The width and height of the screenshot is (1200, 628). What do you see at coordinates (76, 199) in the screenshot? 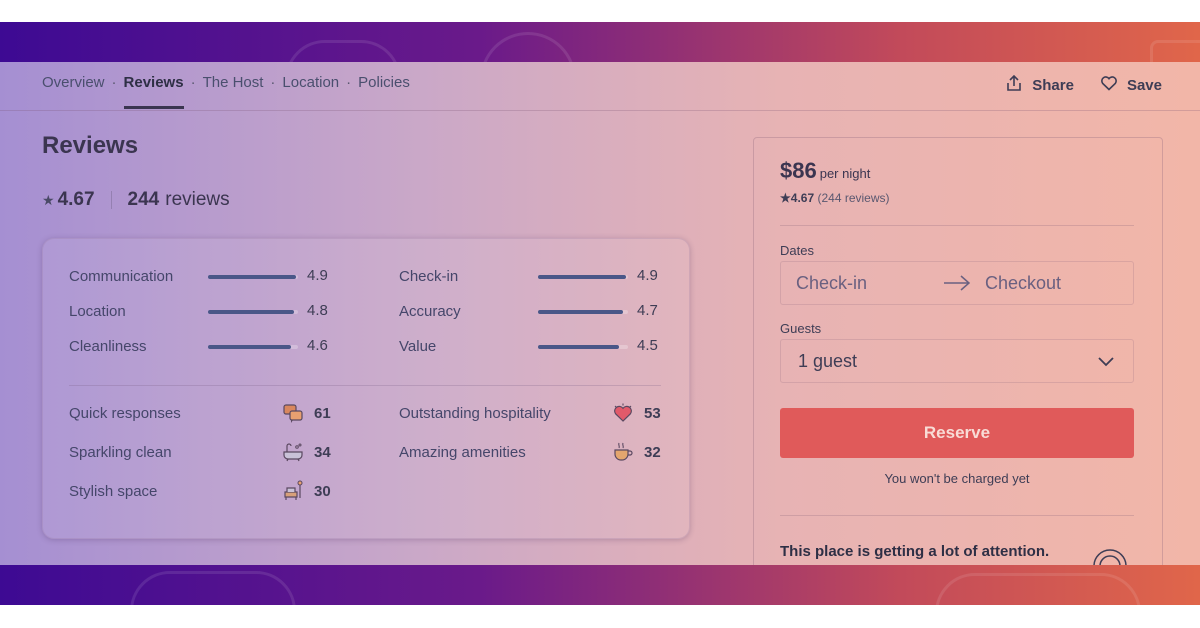
I see `rating-average: 4.67` at bounding box center [76, 199].